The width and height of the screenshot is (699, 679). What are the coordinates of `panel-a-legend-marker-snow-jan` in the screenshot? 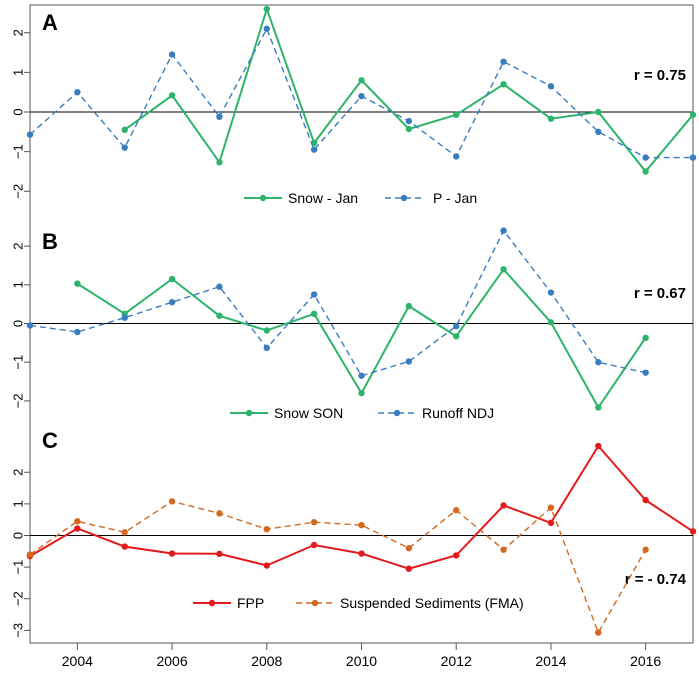 It's located at (263, 198).